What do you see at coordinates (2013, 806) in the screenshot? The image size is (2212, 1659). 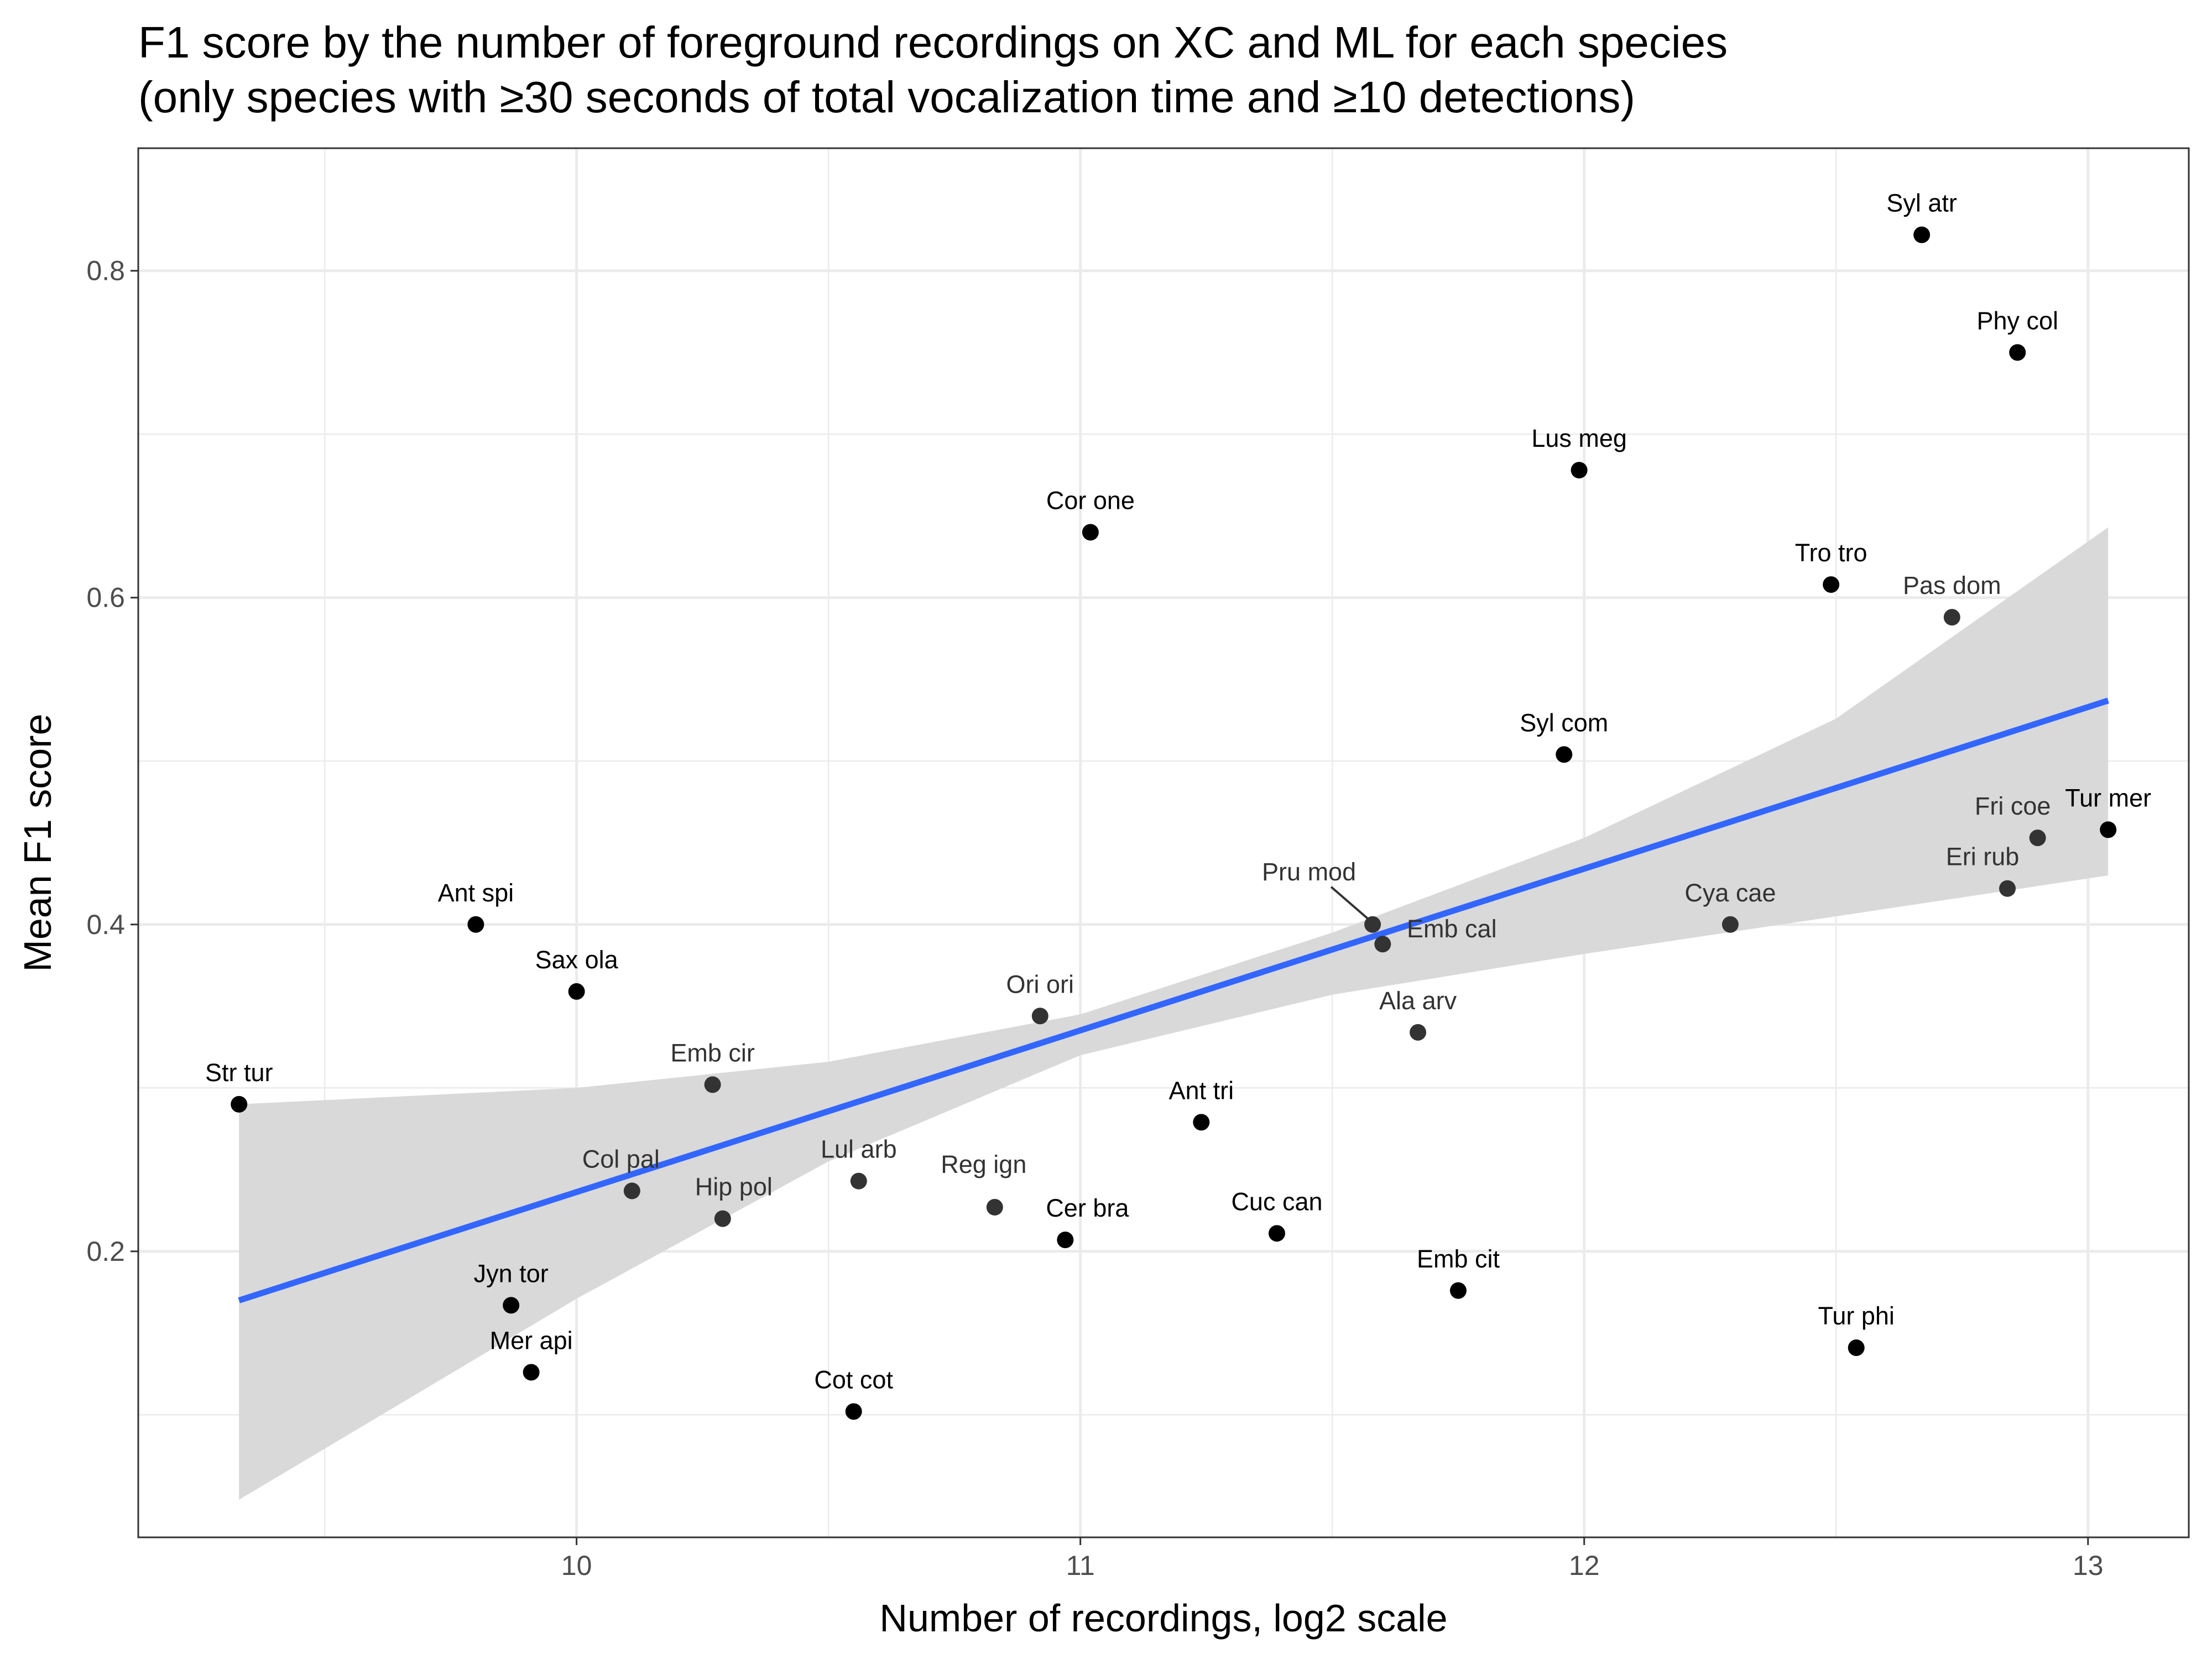 I see `point-label: Fri coe` at bounding box center [2013, 806].